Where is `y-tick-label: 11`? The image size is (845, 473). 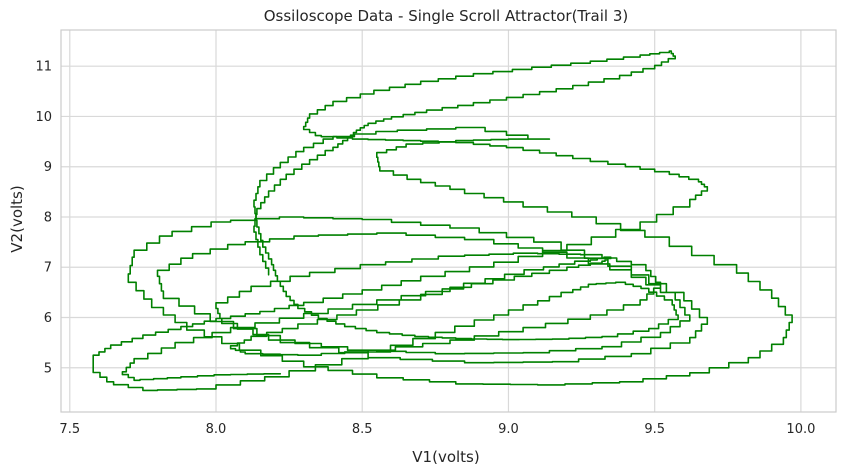 y-tick-label: 11 is located at coordinates (43, 67).